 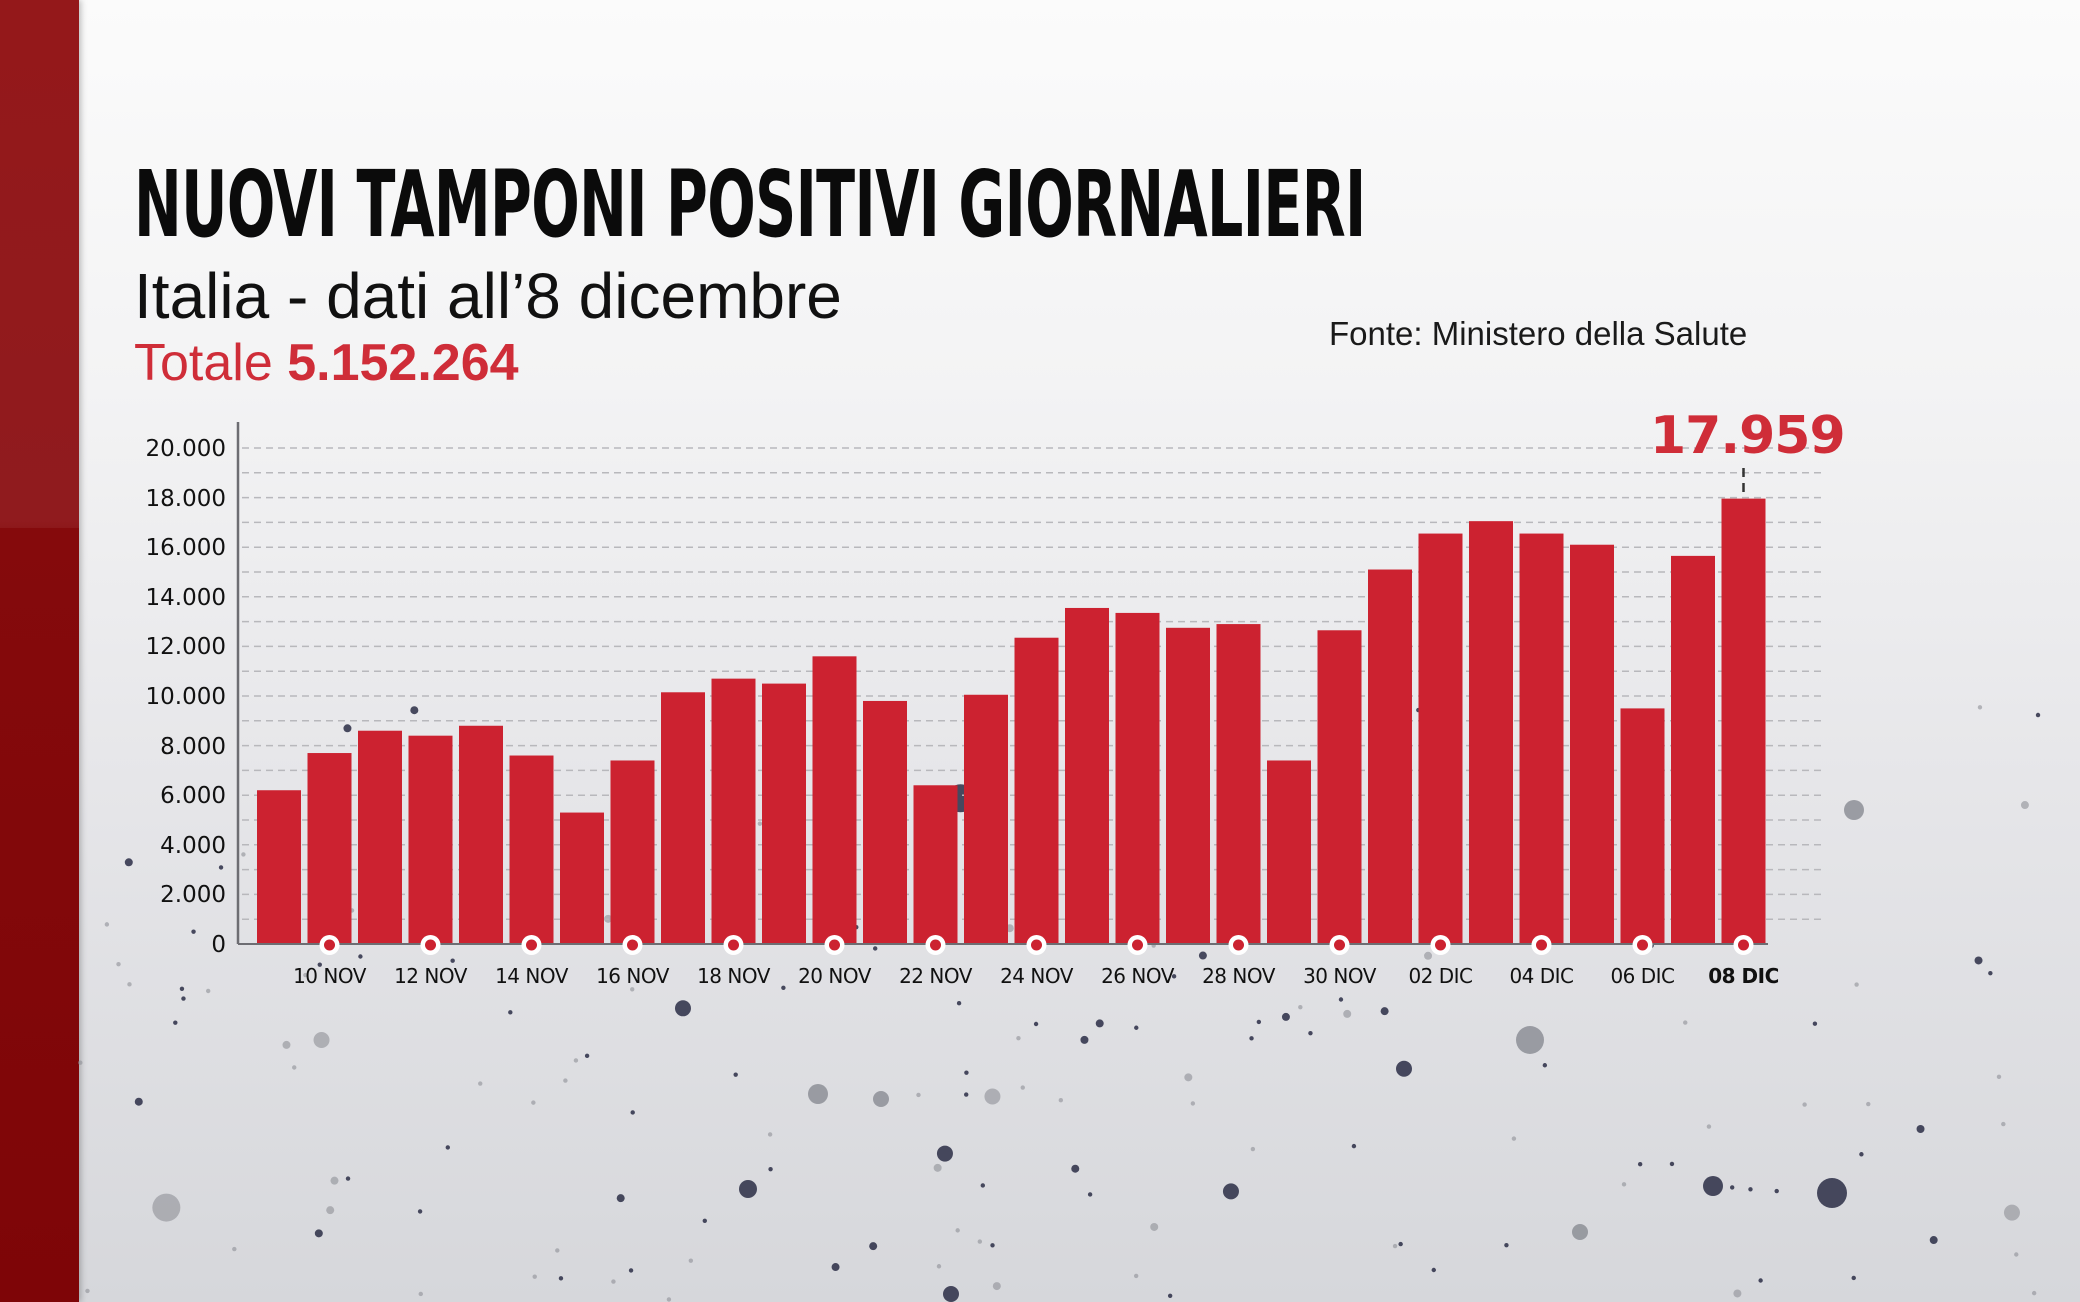 I want to click on bar-22-nov, so click(x=935, y=864).